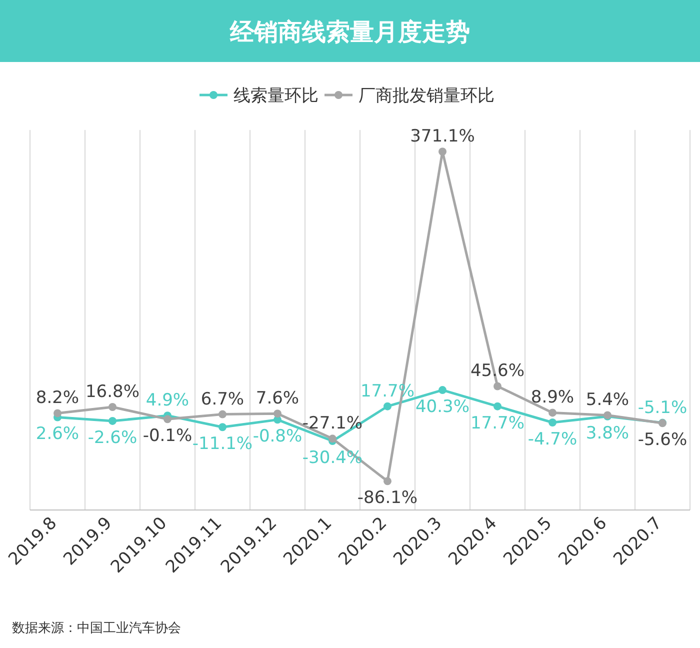 This screenshot has height=648, width=700. I want to click on data-label: 4.9%, so click(168, 400).